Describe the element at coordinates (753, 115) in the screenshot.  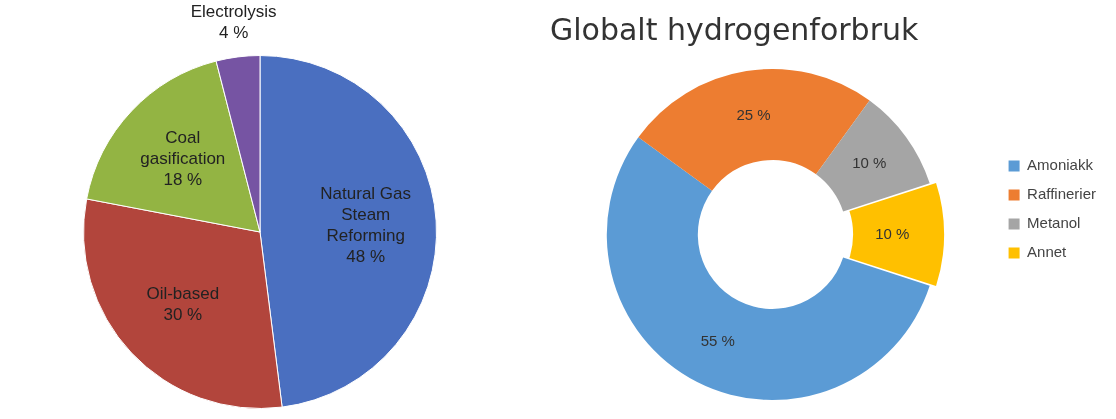
I see `data-label: 25 %` at that location.